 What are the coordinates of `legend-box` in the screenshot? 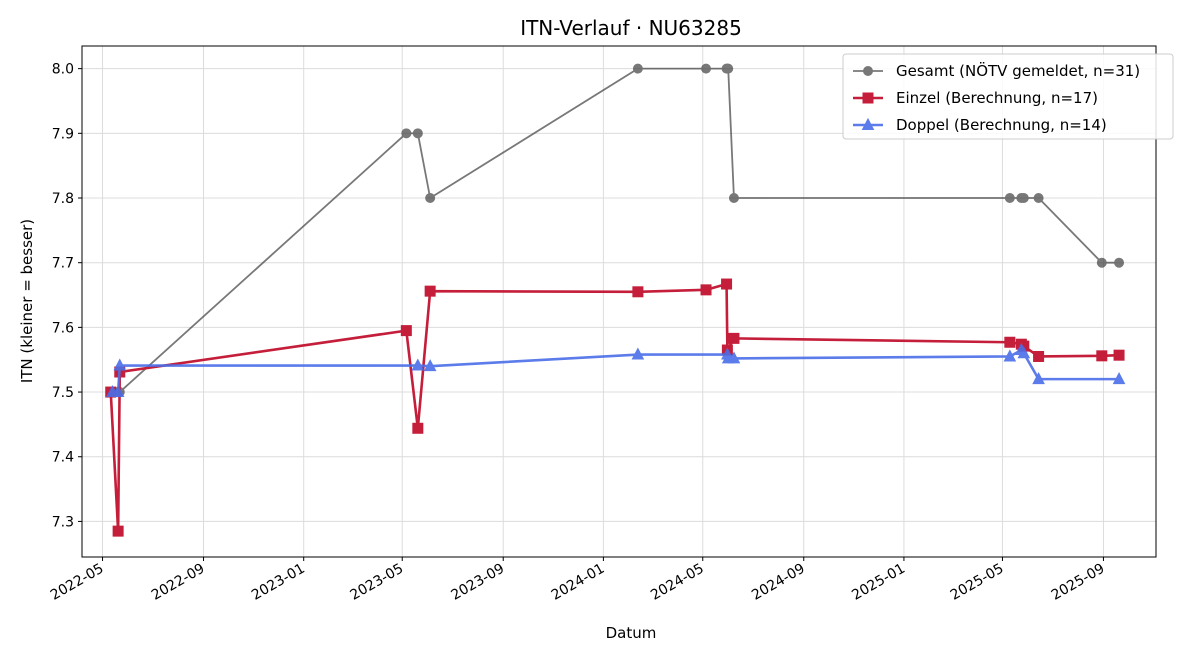 It's located at (1008, 96).